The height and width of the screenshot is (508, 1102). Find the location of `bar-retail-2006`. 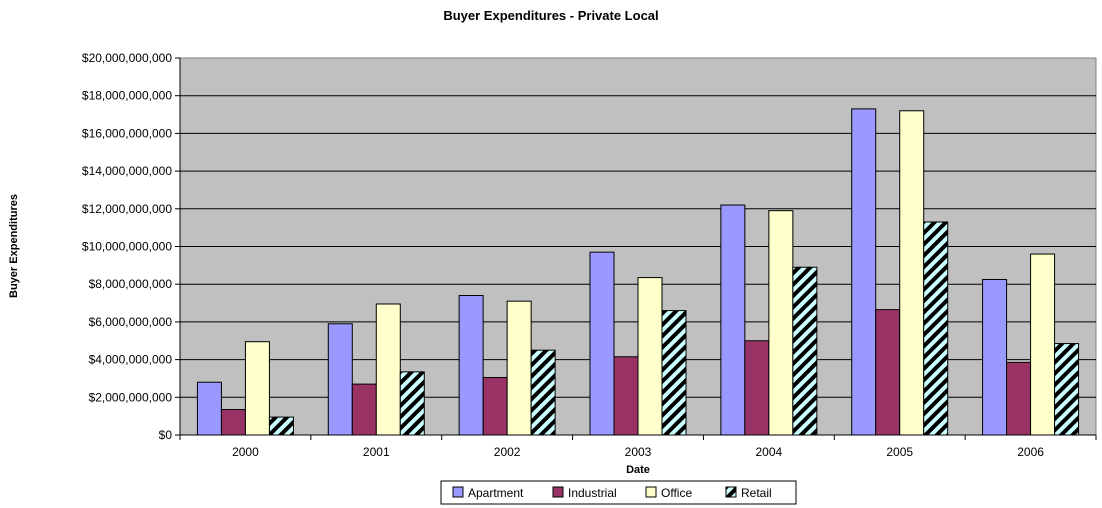

bar-retail-2006 is located at coordinates (1067, 389).